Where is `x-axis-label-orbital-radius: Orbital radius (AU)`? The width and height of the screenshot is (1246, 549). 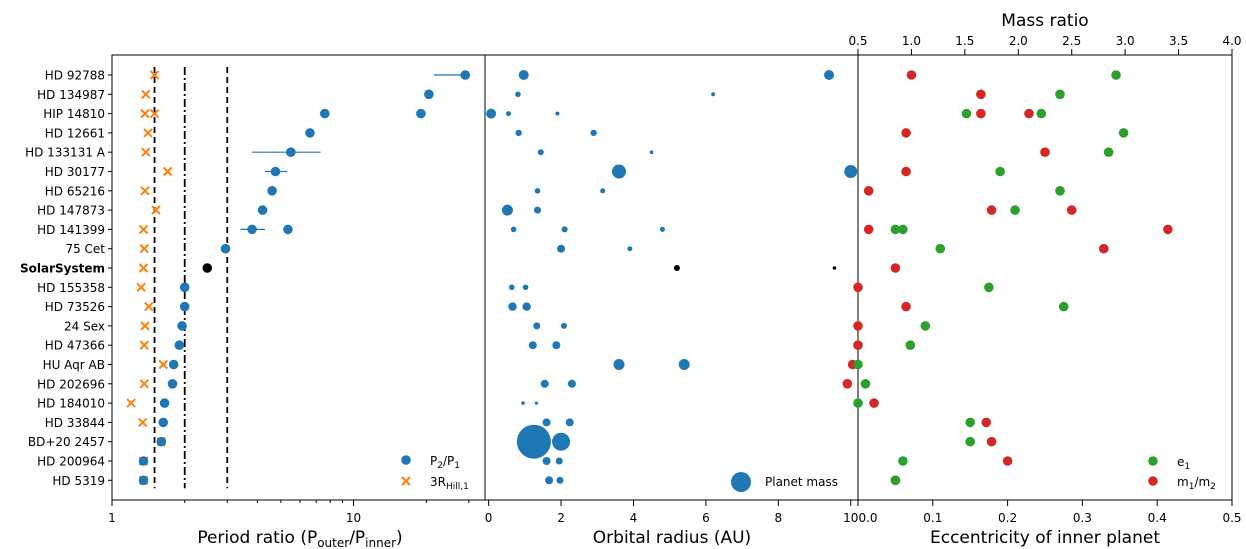
x-axis-label-orbital-radius: Orbital radius (AU) is located at coordinates (672, 538).